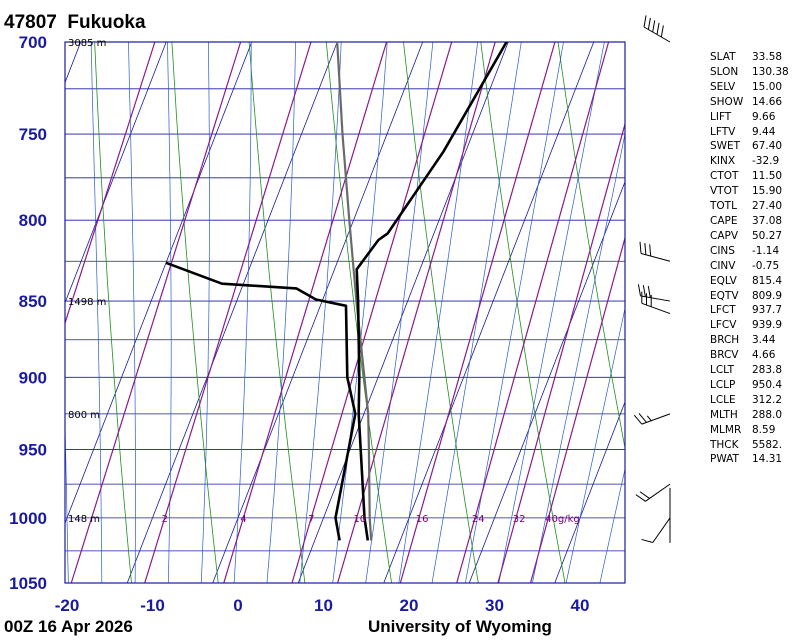 The image size is (800, 640). What do you see at coordinates (724, 235) in the screenshot?
I see `index-name: CAPV` at bounding box center [724, 235].